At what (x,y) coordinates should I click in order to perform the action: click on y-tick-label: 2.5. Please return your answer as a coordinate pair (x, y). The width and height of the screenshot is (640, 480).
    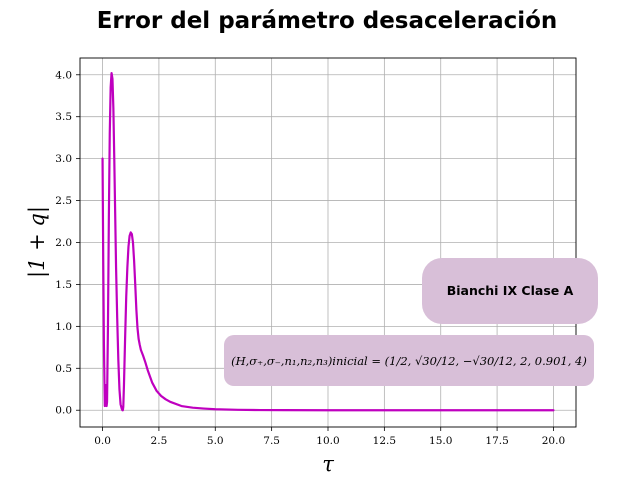
    Looking at the image, I should click on (63, 201).